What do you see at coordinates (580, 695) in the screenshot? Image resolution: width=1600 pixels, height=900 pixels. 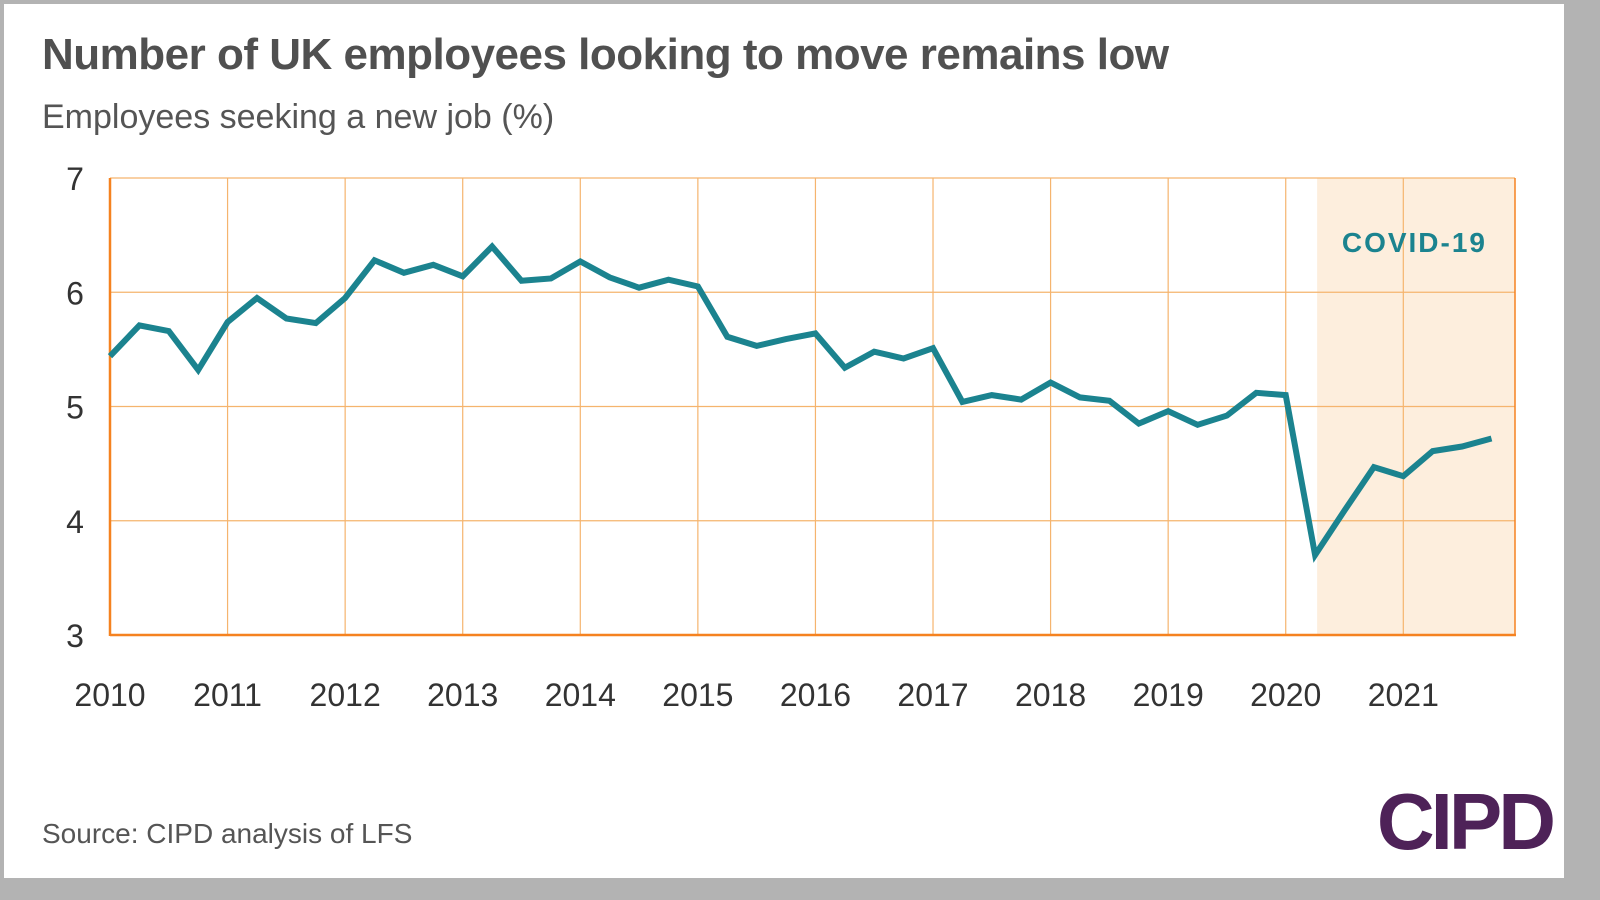 I see `x-tick-label: 2014` at bounding box center [580, 695].